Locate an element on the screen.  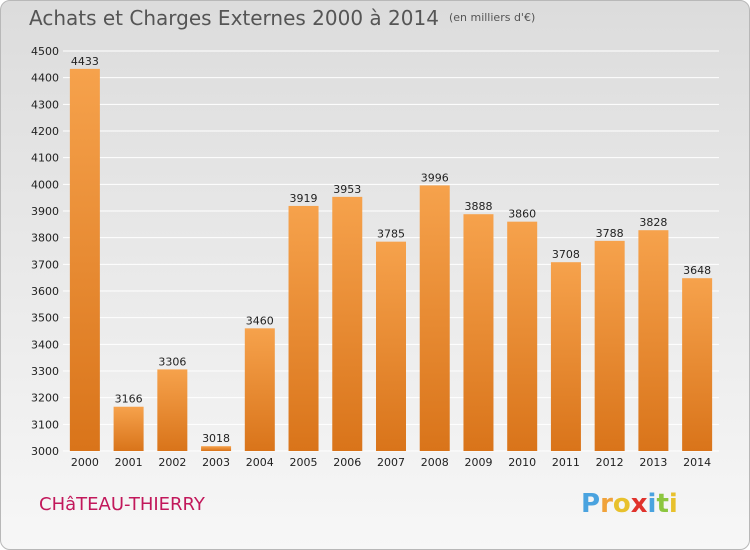
y-tick-label: 3500 is located at coordinates (45, 318).